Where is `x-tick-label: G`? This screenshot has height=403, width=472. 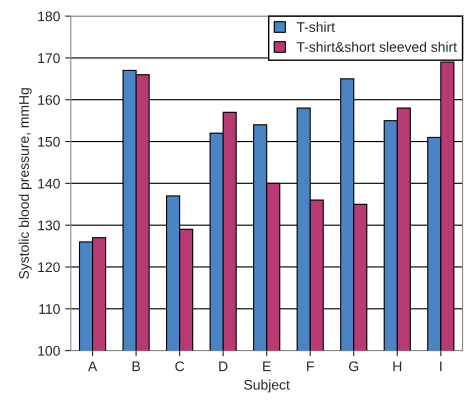 x-tick-label: G is located at coordinates (353, 366).